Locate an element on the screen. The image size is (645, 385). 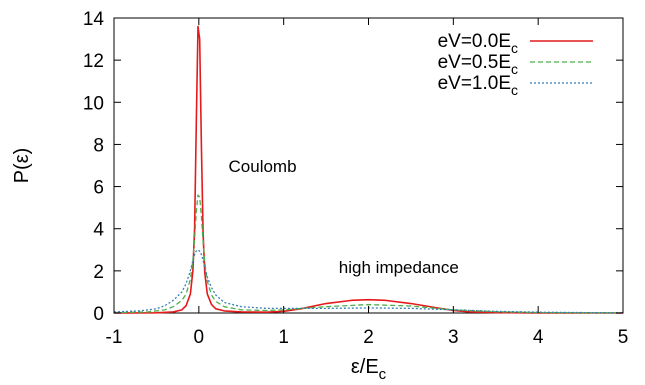
y-axis-label: P(ε) is located at coordinates (22, 166).